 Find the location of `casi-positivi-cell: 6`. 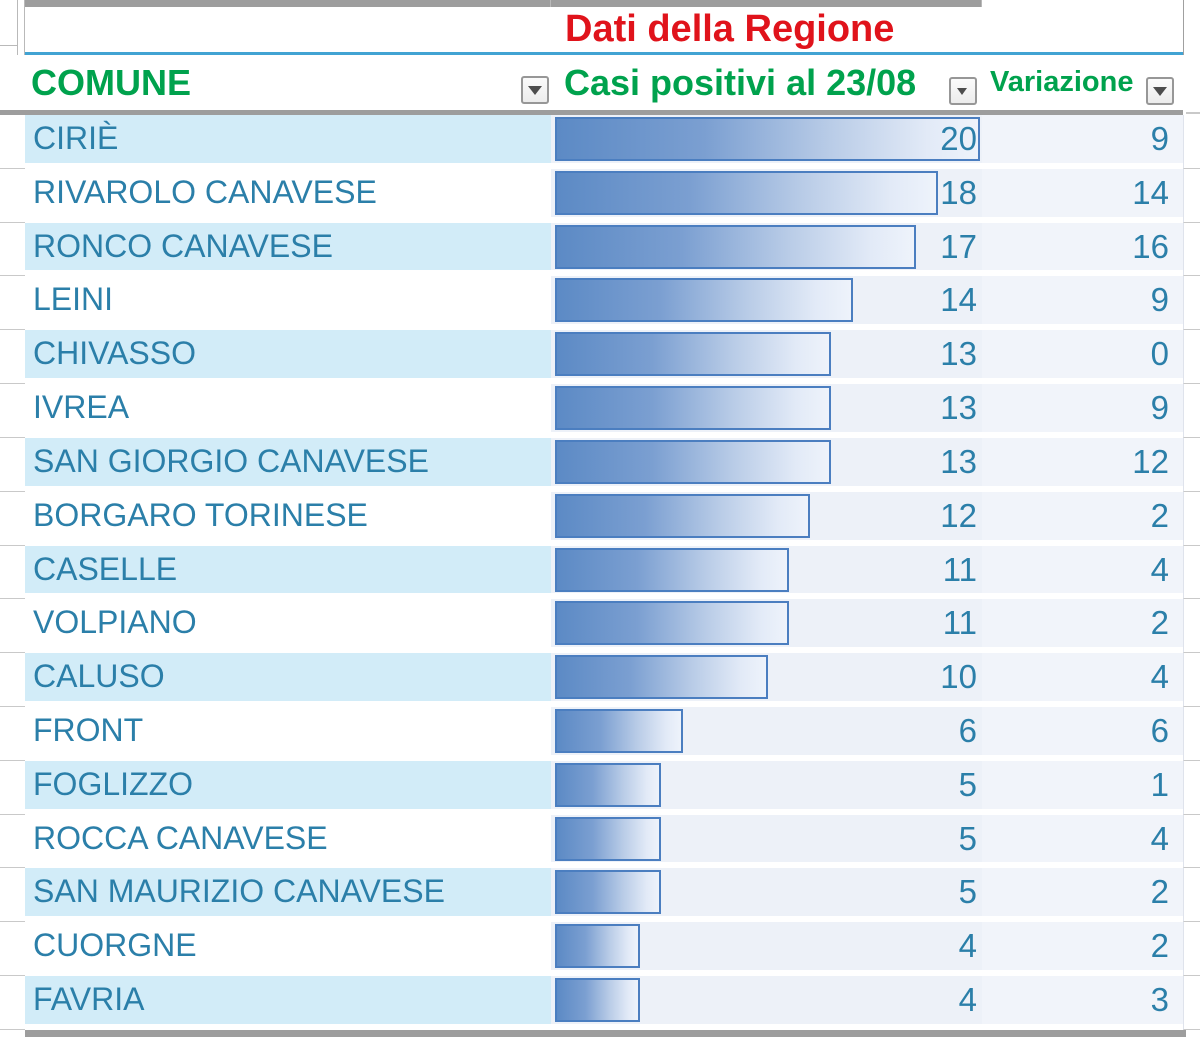

casi-positivi-cell: 6 is located at coordinates (766, 733).